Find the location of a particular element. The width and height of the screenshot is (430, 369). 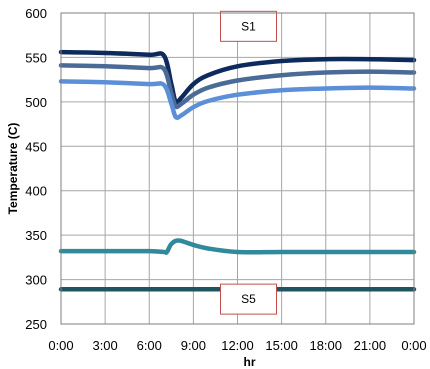

x-tick-label: 21:00 is located at coordinates (370, 345).